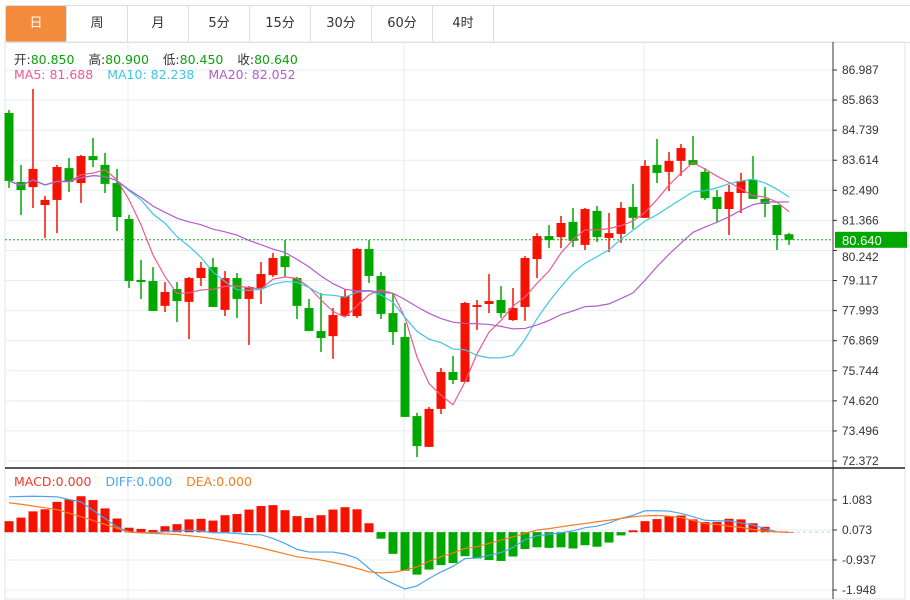  Describe the element at coordinates (97, 24) in the screenshot. I see `tab-1: 周` at that location.